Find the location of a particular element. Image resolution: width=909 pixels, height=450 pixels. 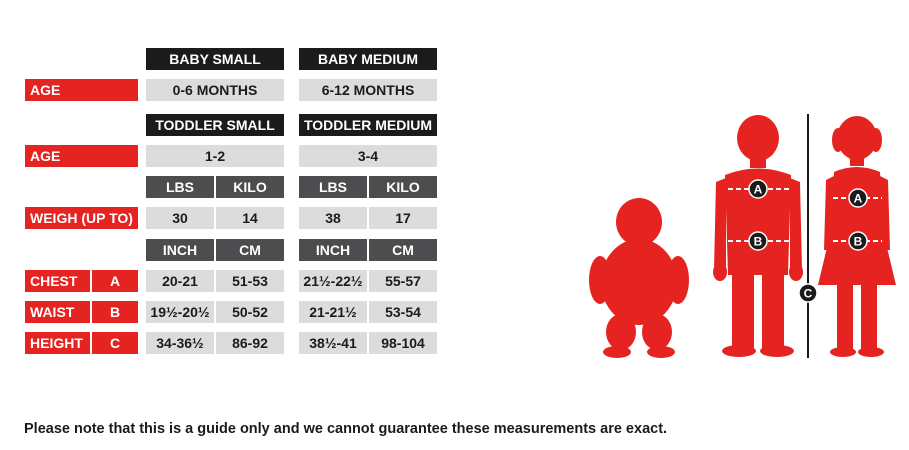

girl-silhouette is located at coordinates (857, 236).